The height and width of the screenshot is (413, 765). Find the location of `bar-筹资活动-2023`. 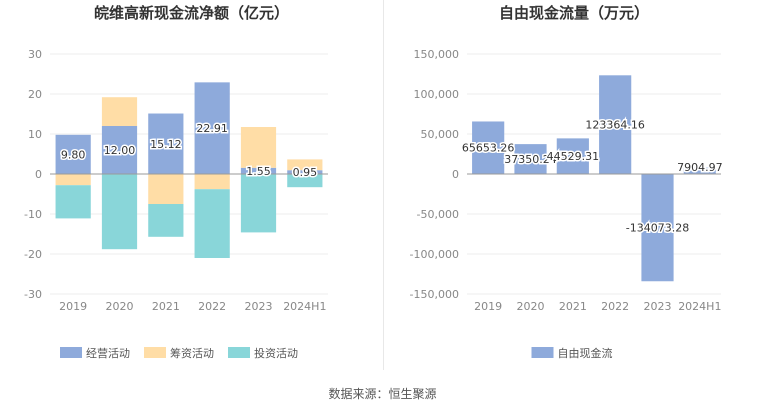

bar-筹资活动-2023 is located at coordinates (258, 147).